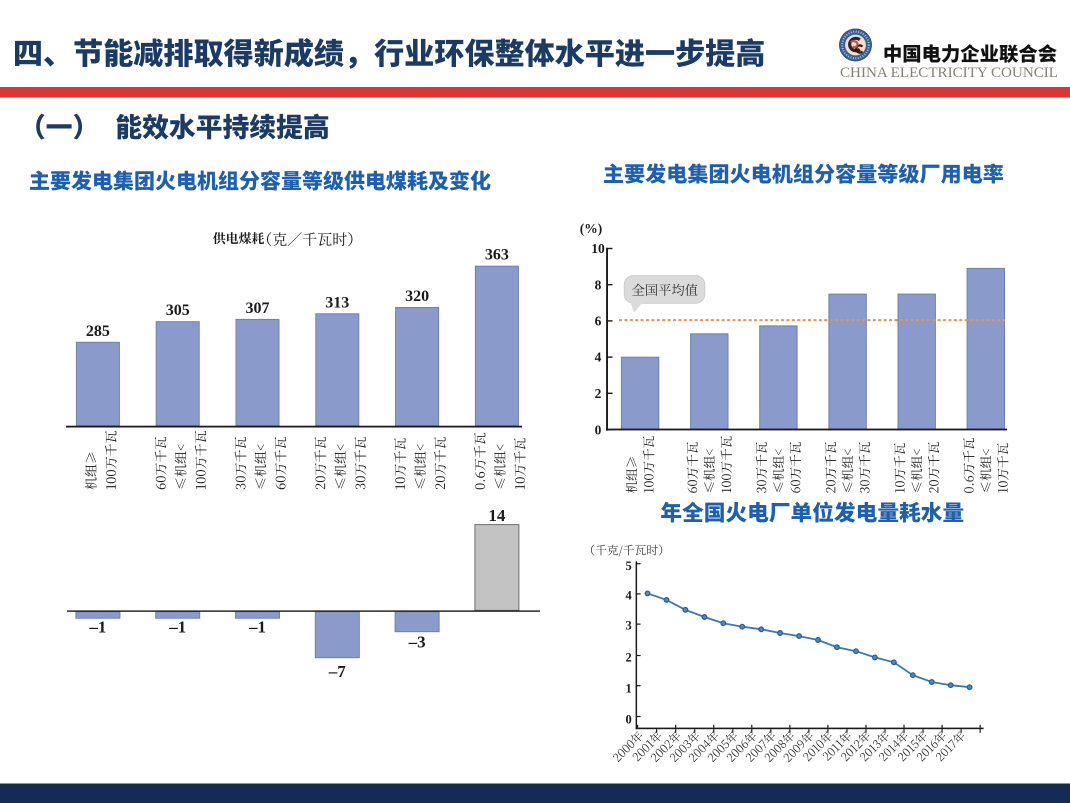 The height and width of the screenshot is (803, 1070). Describe the element at coordinates (497, 255) in the screenshot. I see `svg-text: 363` at that location.